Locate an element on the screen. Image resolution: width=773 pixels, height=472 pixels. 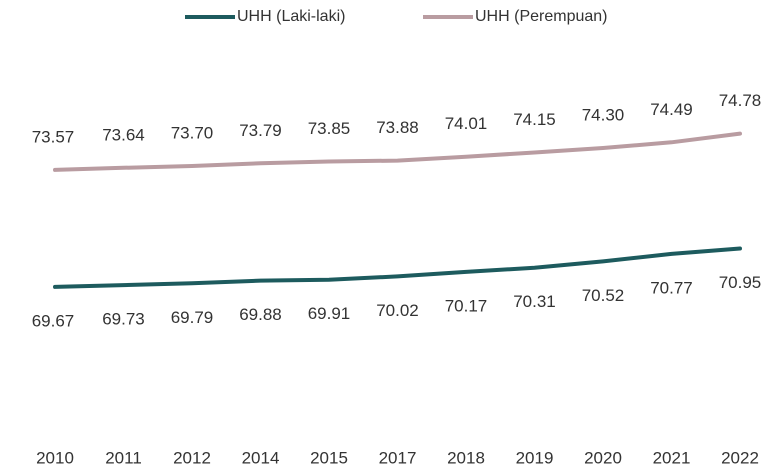
data-label: 74.49 is located at coordinates (671, 109).